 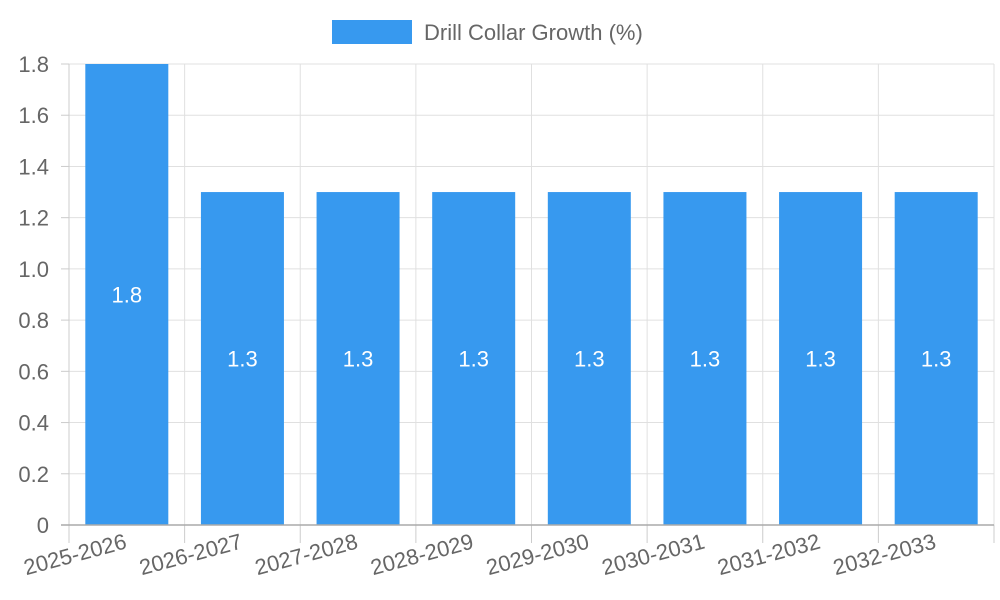 I want to click on y-tick-label: 0.6, so click(x=33, y=371).